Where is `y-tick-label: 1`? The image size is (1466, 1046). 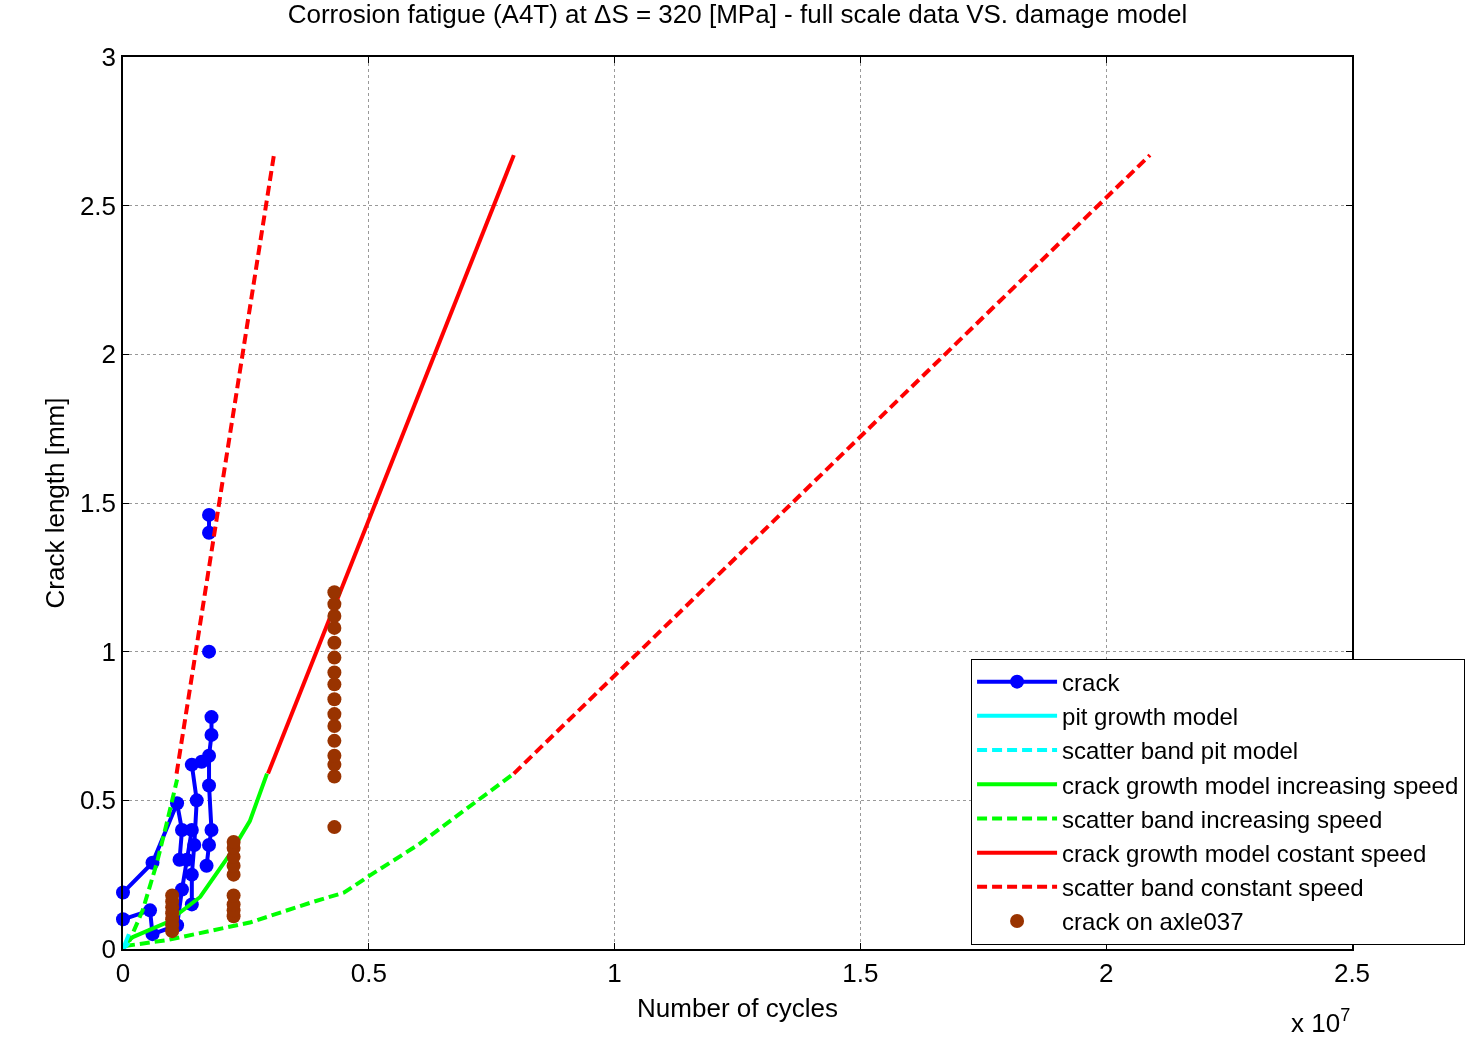
y-tick-label: 1 is located at coordinates (109, 651).